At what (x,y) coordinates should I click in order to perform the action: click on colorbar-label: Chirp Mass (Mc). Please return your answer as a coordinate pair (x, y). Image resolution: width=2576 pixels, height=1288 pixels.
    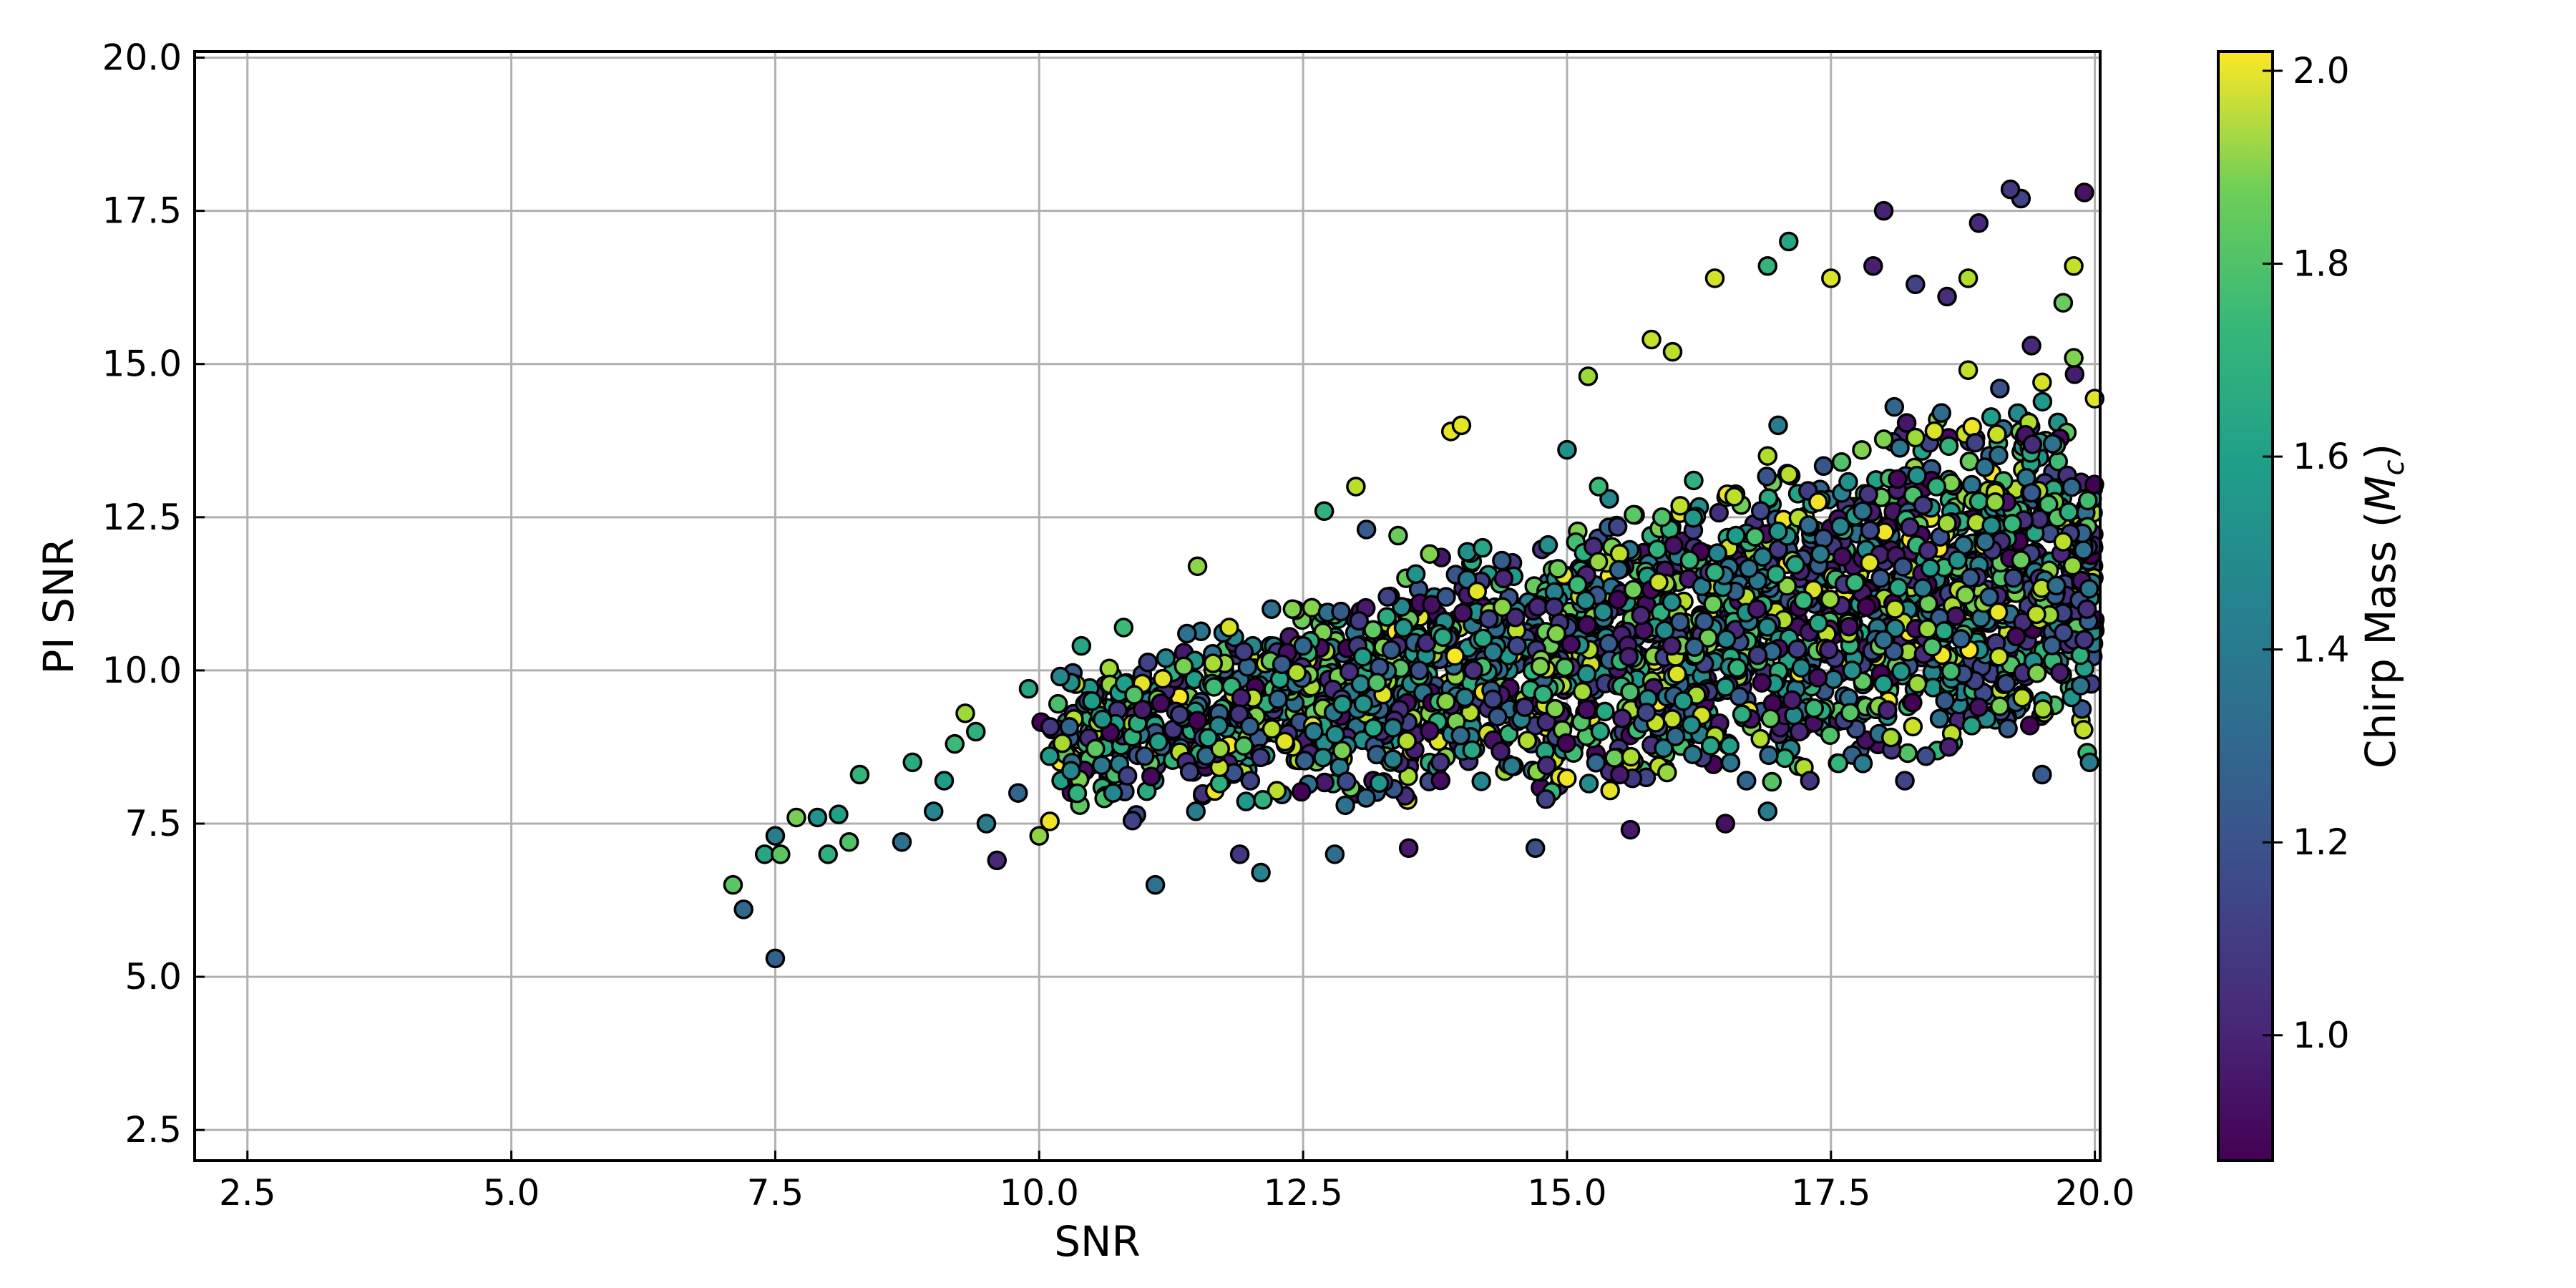
    Looking at the image, I should click on (2383, 606).